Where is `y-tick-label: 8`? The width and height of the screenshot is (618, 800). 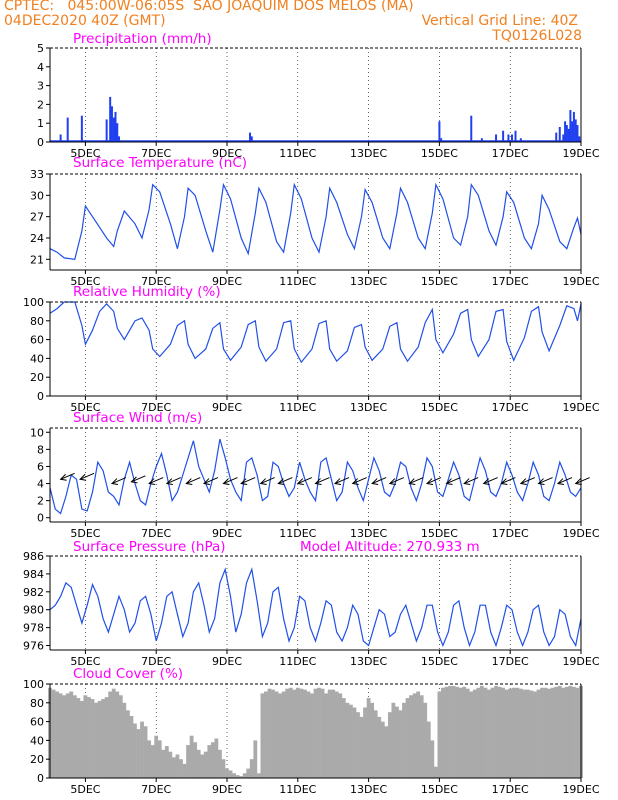 y-tick-label: 8 is located at coordinates (40, 449).